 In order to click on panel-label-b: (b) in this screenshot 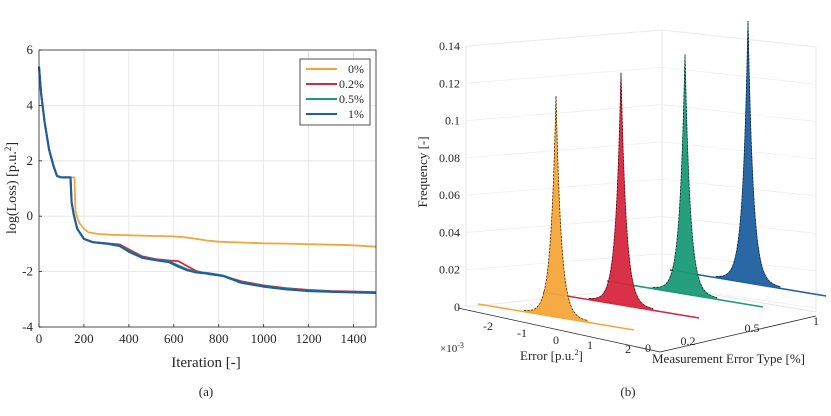, I will do `click(627, 391)`.